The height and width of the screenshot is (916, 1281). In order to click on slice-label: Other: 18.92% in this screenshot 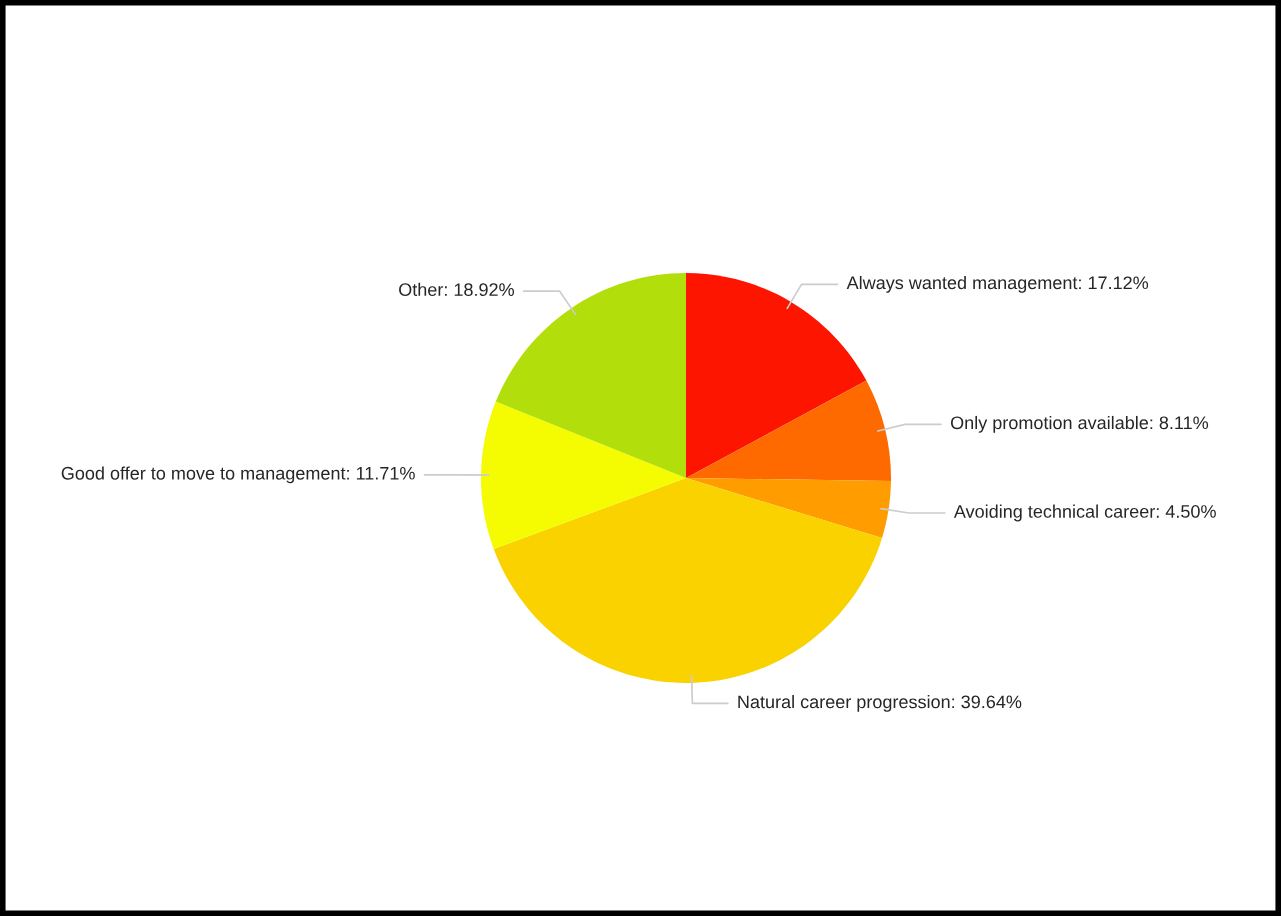, I will do `click(456, 289)`.